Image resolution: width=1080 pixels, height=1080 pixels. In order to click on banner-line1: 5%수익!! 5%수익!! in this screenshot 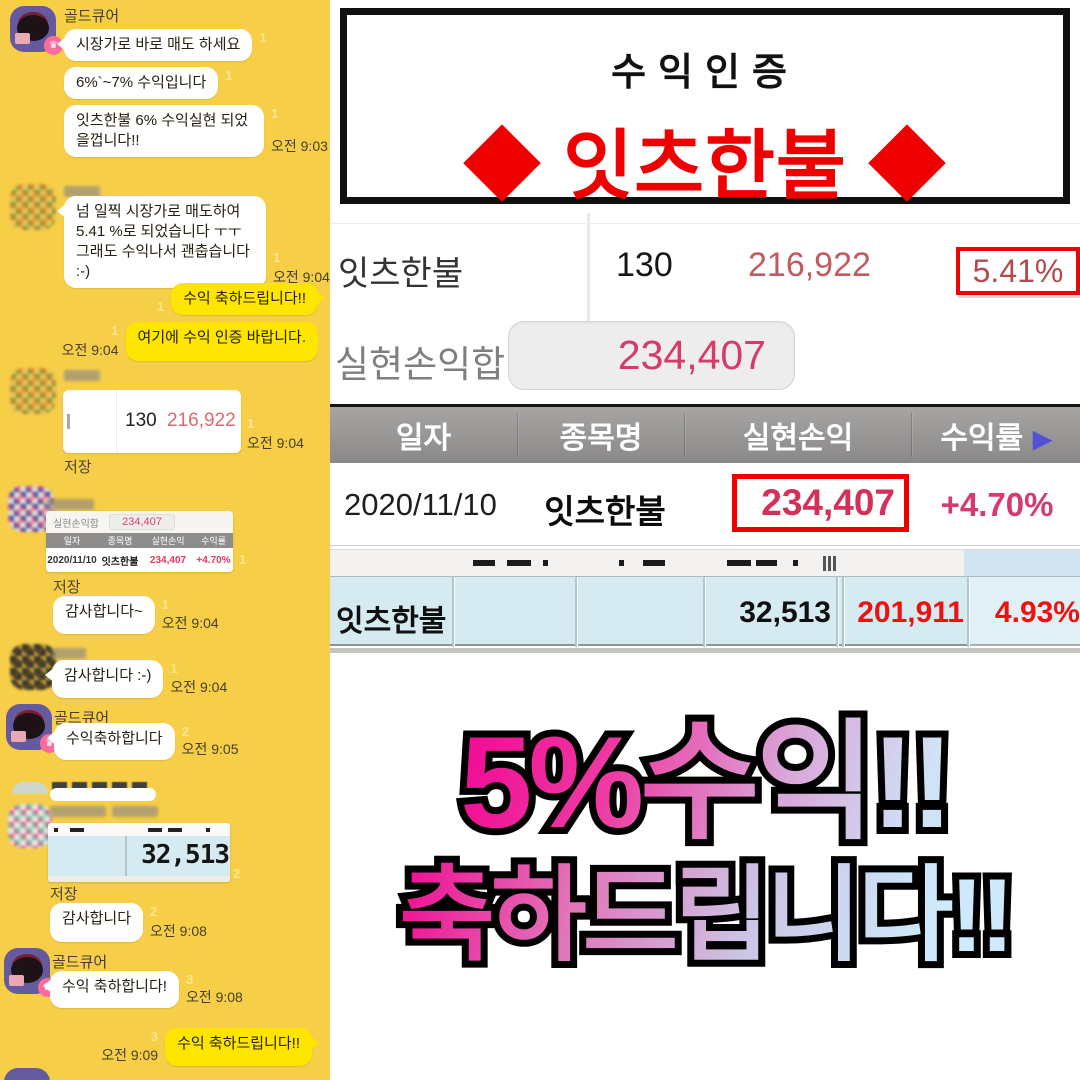, I will do `click(705, 782)`.